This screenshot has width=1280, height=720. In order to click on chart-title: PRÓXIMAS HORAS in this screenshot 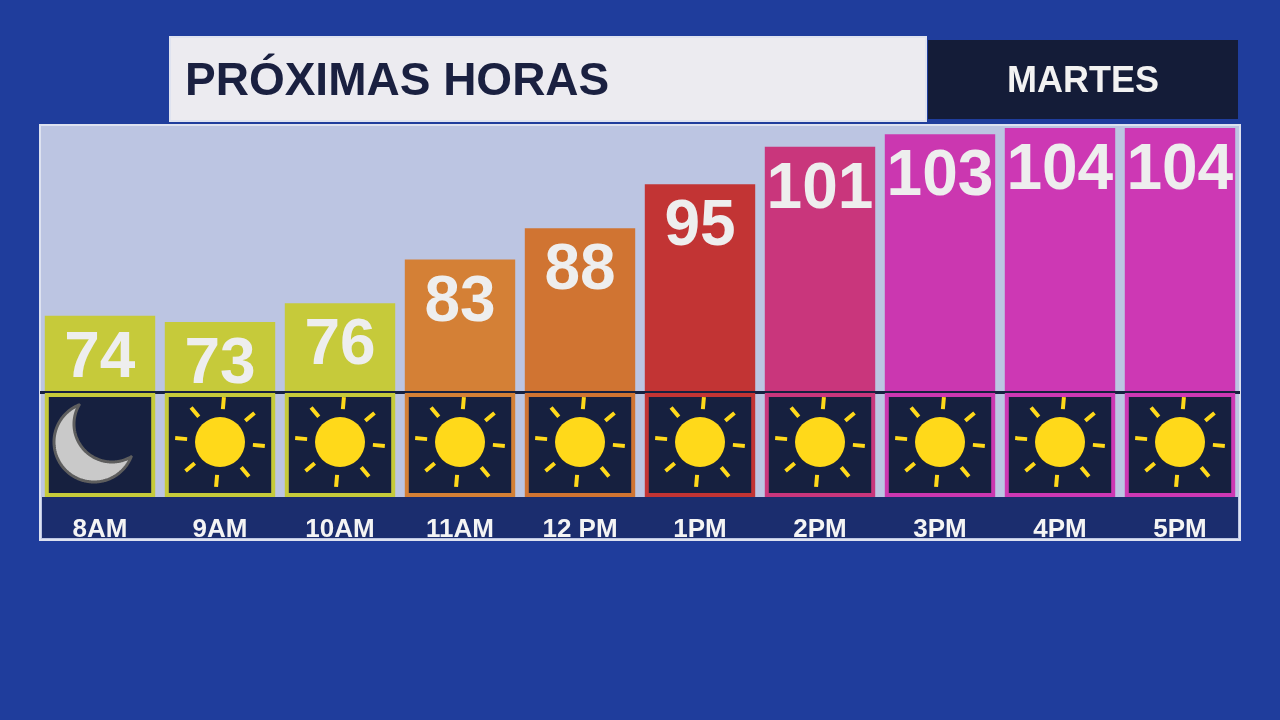, I will do `click(397, 79)`.